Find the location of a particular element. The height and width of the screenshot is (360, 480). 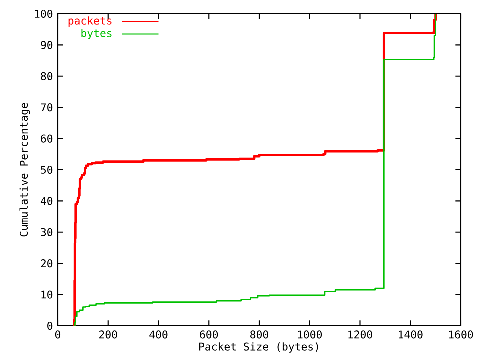

x-tick-label: 1200 is located at coordinates (360, 334).